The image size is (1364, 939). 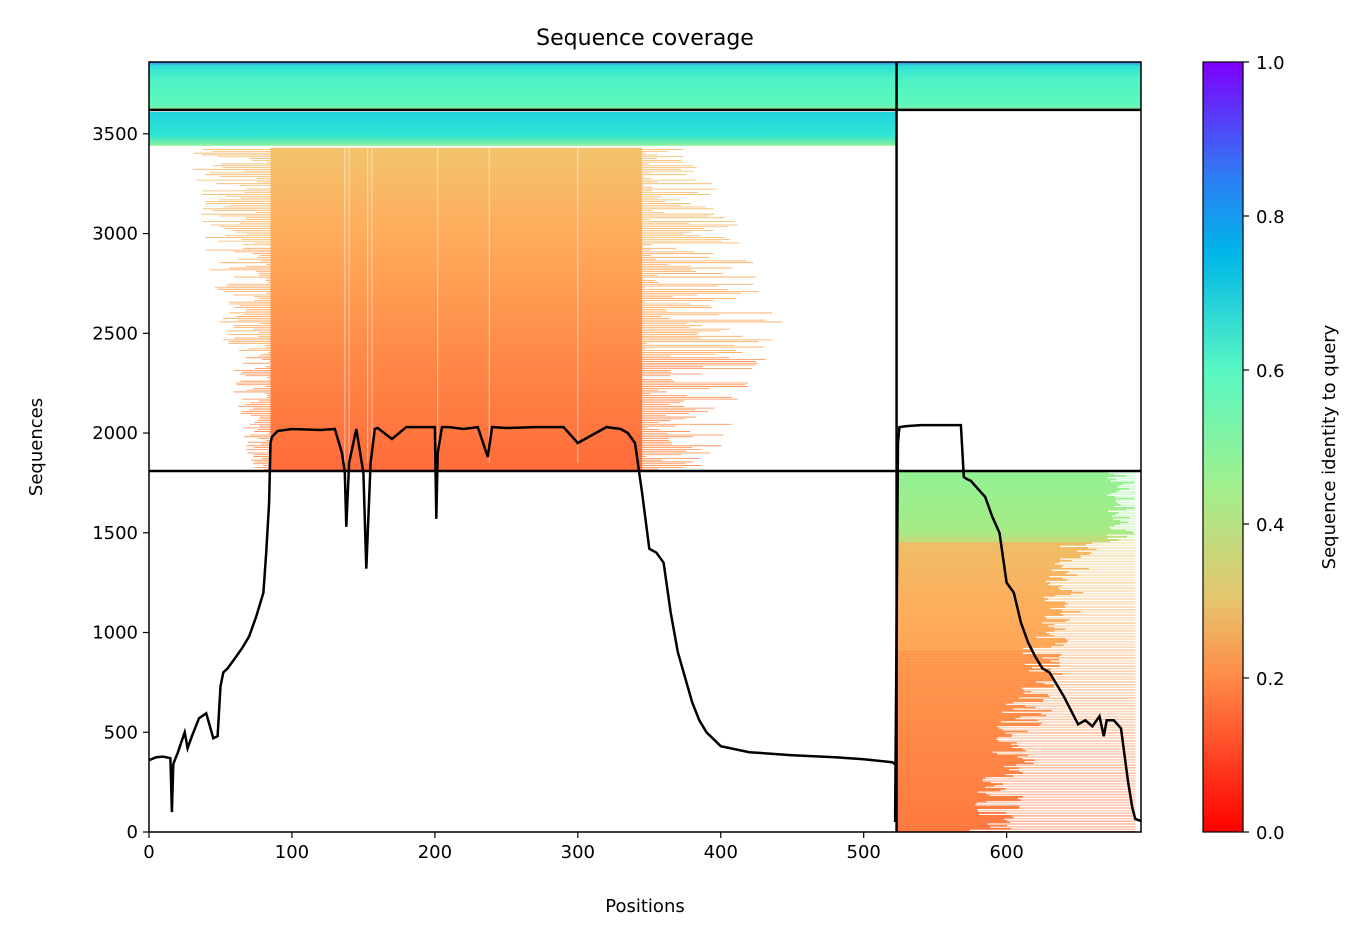 I want to click on colorbar, so click(x=1223, y=447).